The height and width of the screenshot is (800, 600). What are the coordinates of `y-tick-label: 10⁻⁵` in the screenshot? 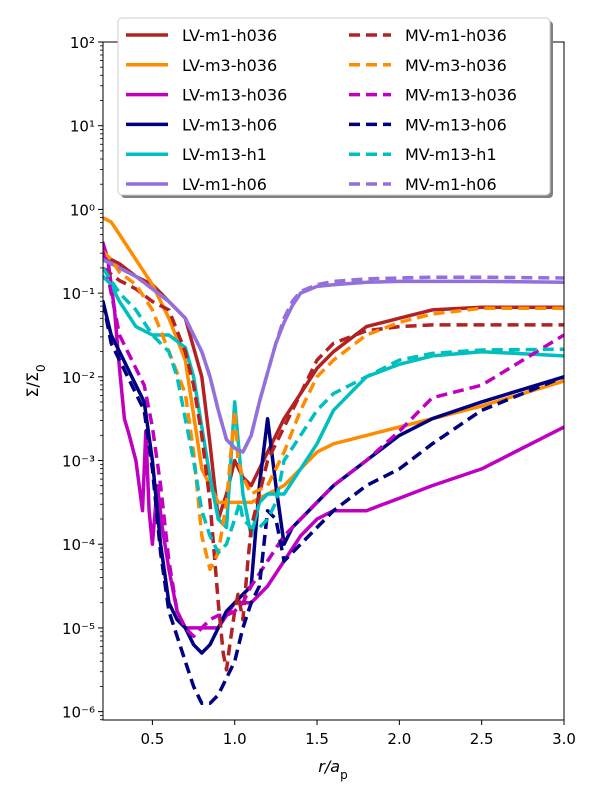 It's located at (78, 629).